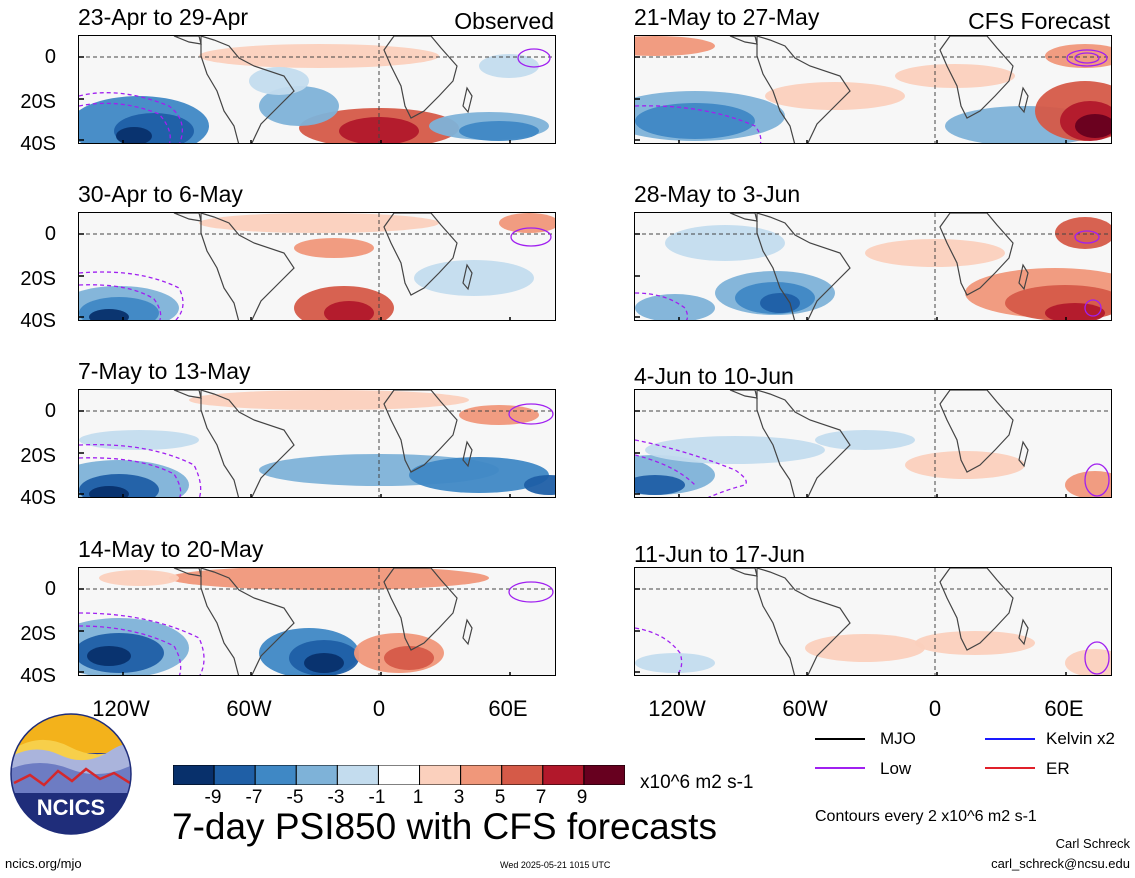  I want to click on legend-kelvin-line, so click(1010, 739).